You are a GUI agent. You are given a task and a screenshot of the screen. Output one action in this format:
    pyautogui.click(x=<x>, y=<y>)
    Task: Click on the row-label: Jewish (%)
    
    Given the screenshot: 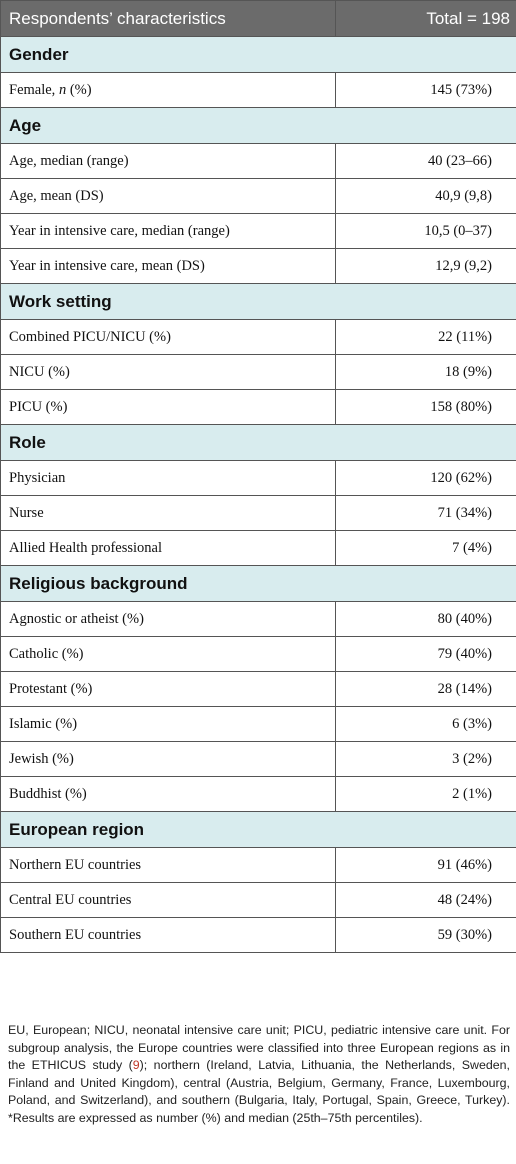 What is the action you would take?
    pyautogui.click(x=168, y=759)
    